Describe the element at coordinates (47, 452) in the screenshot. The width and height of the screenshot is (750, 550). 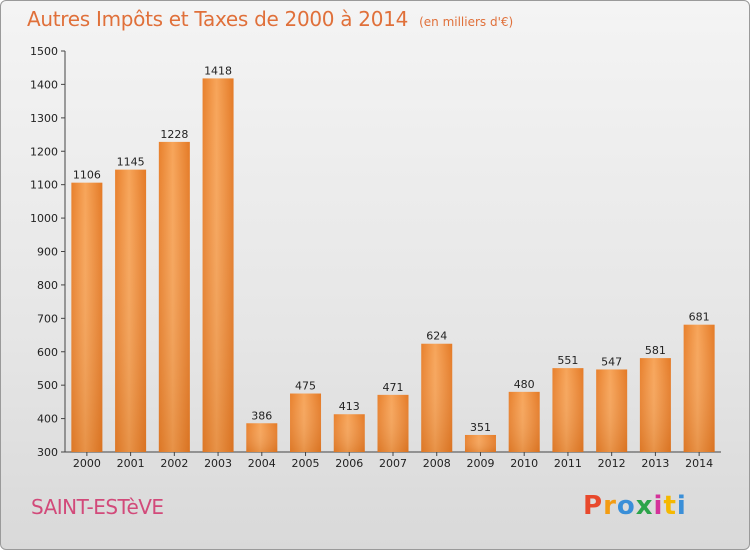
I see `y-tick-label: 300` at that location.